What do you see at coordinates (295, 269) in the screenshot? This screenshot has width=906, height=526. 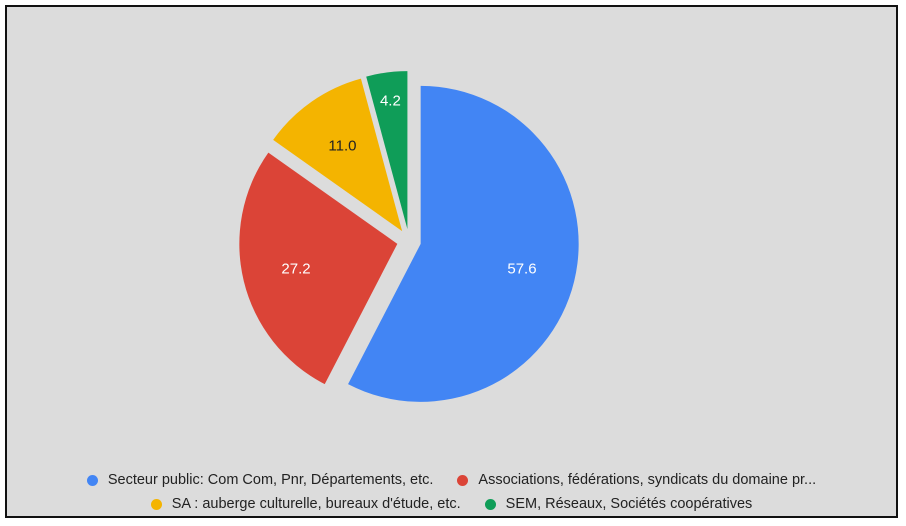 I see `slice-value-label-associations: 27.2` at bounding box center [295, 269].